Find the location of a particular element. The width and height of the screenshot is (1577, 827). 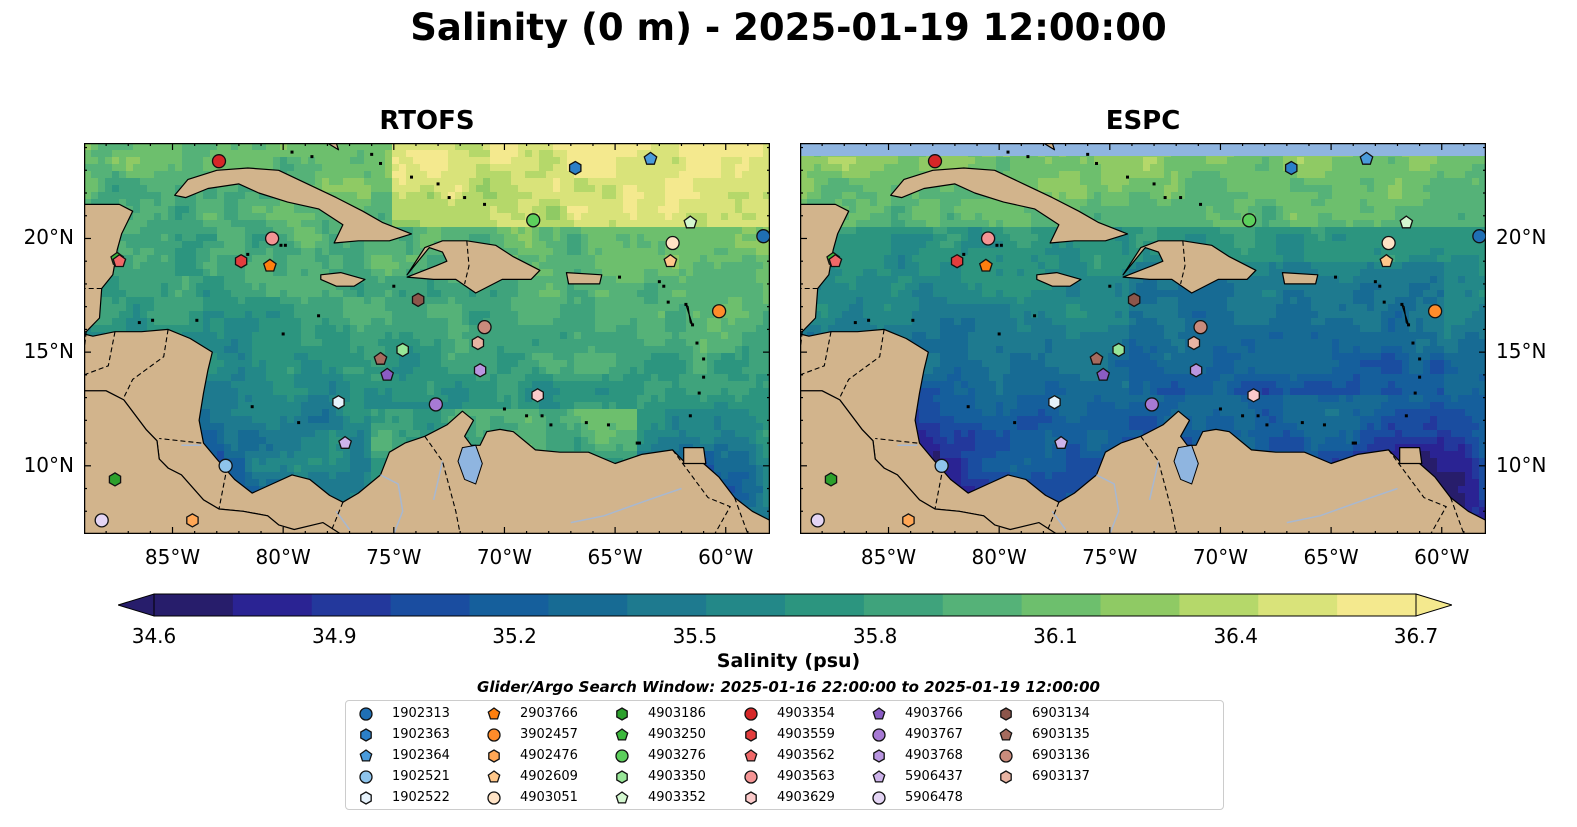

colorbar-tick-label: 35.5 is located at coordinates (695, 636).